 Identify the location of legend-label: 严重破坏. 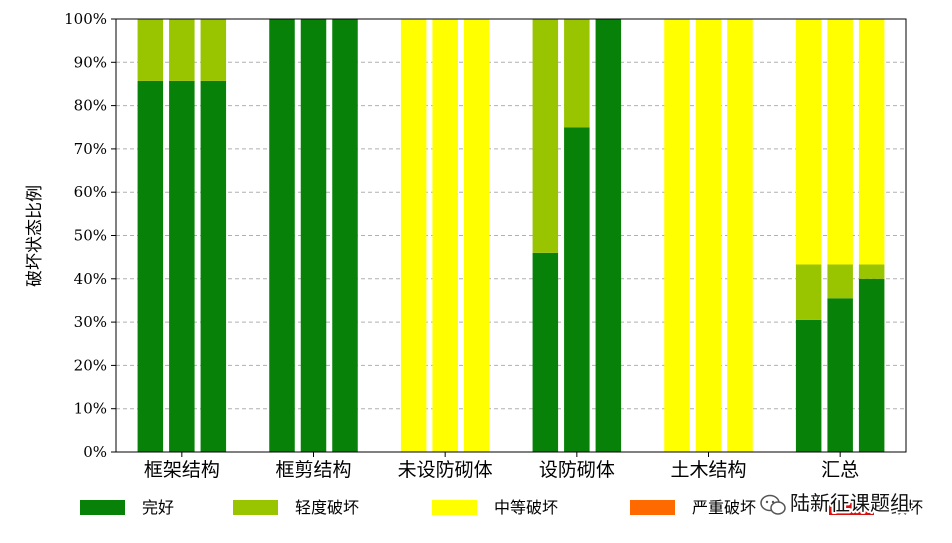
(724, 507).